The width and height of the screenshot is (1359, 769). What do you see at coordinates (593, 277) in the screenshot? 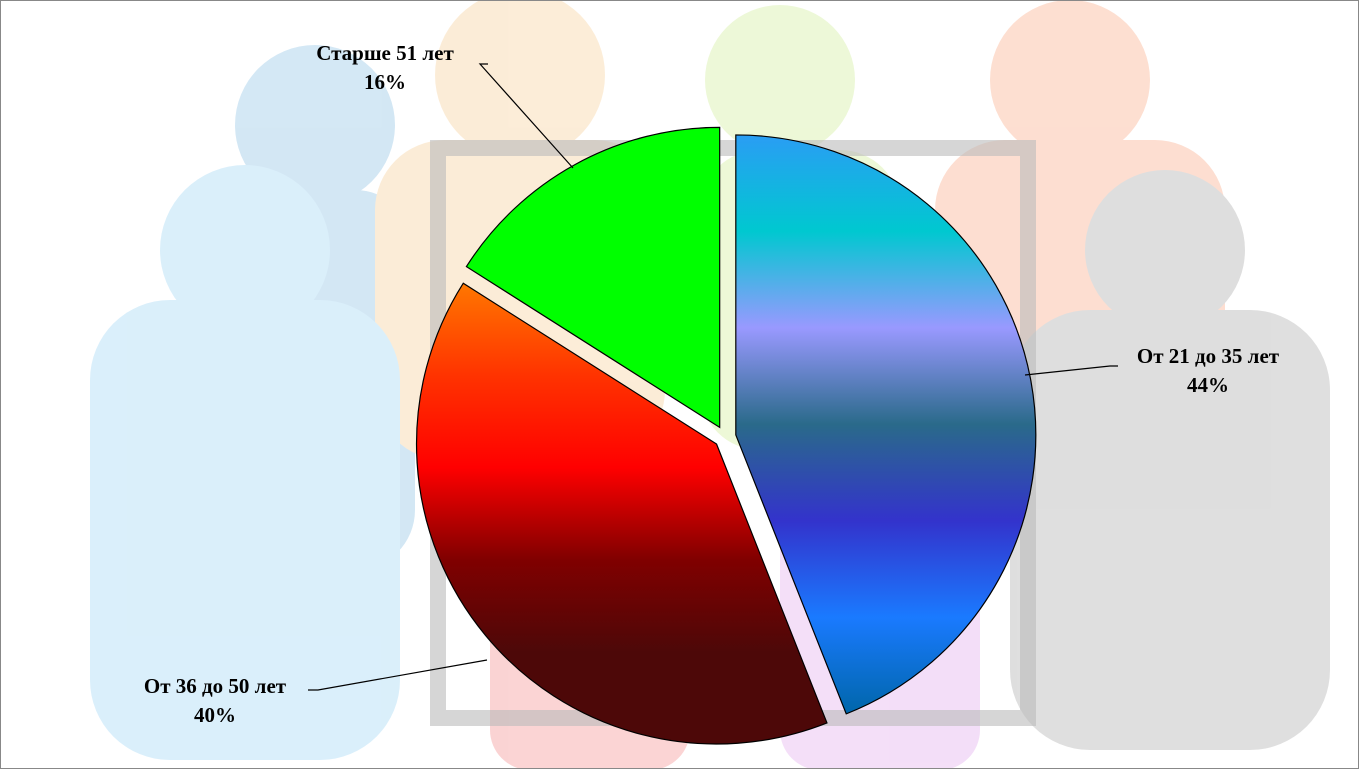
I see `pie-slice` at bounding box center [593, 277].